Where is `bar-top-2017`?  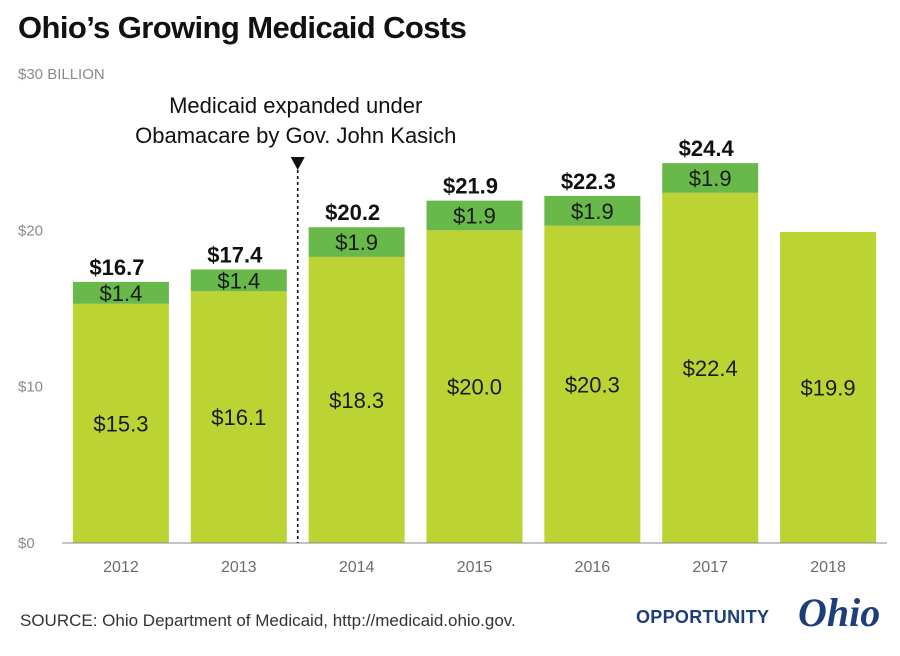
bar-top-2017 is located at coordinates (710, 178).